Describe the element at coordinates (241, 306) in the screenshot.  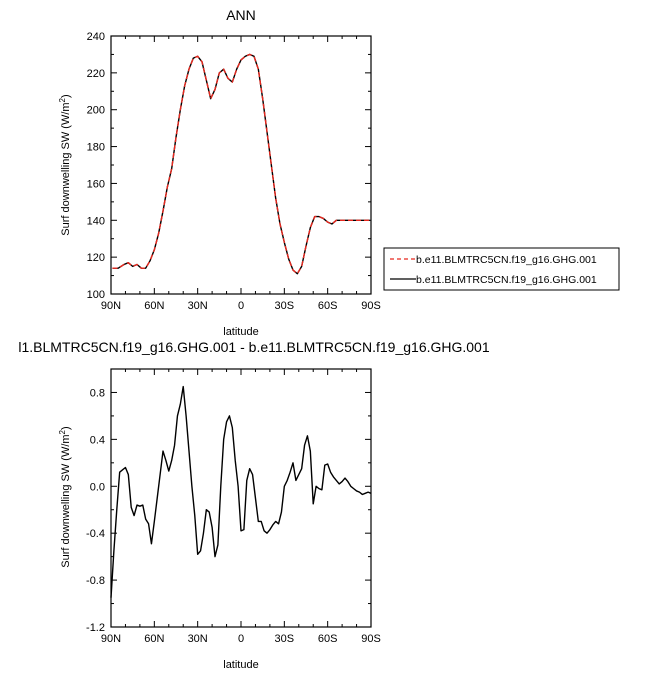
I see `top-x-tick-label: 0` at that location.